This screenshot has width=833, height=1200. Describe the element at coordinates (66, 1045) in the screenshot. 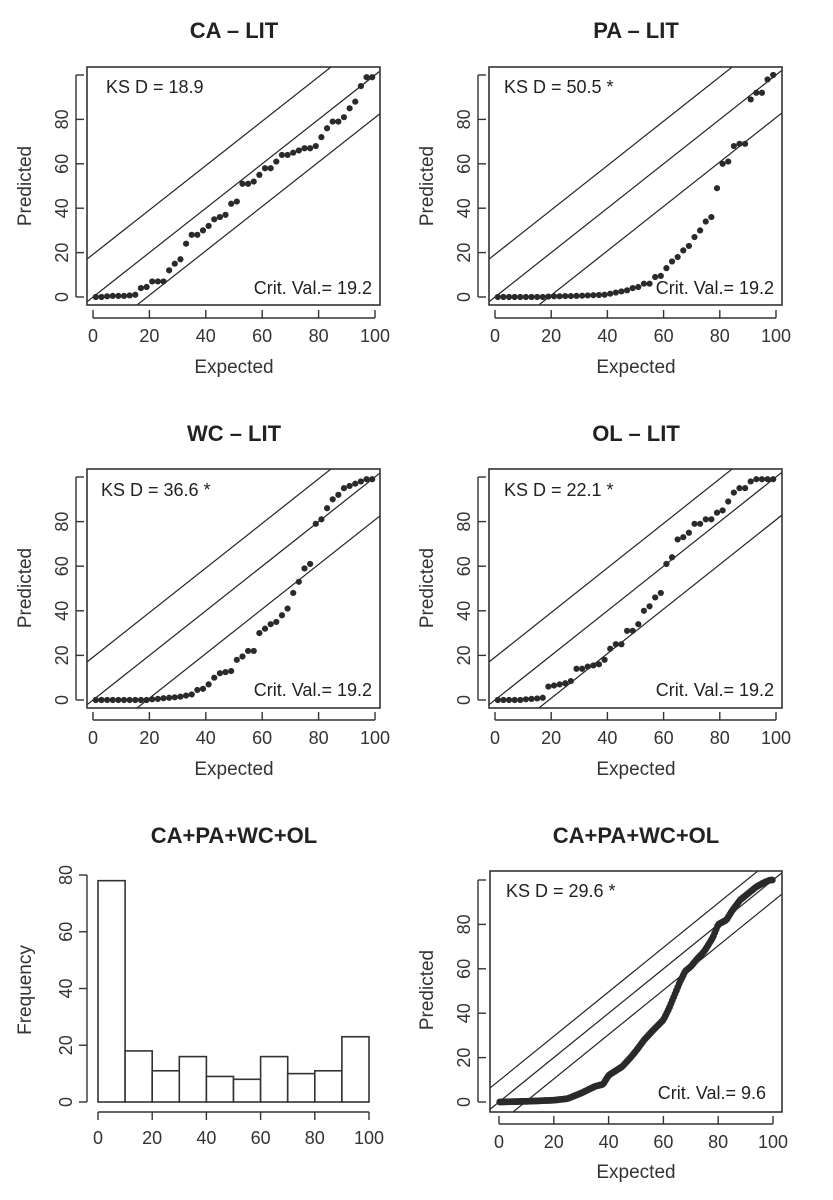

I see `y-tick-label: 20` at that location.